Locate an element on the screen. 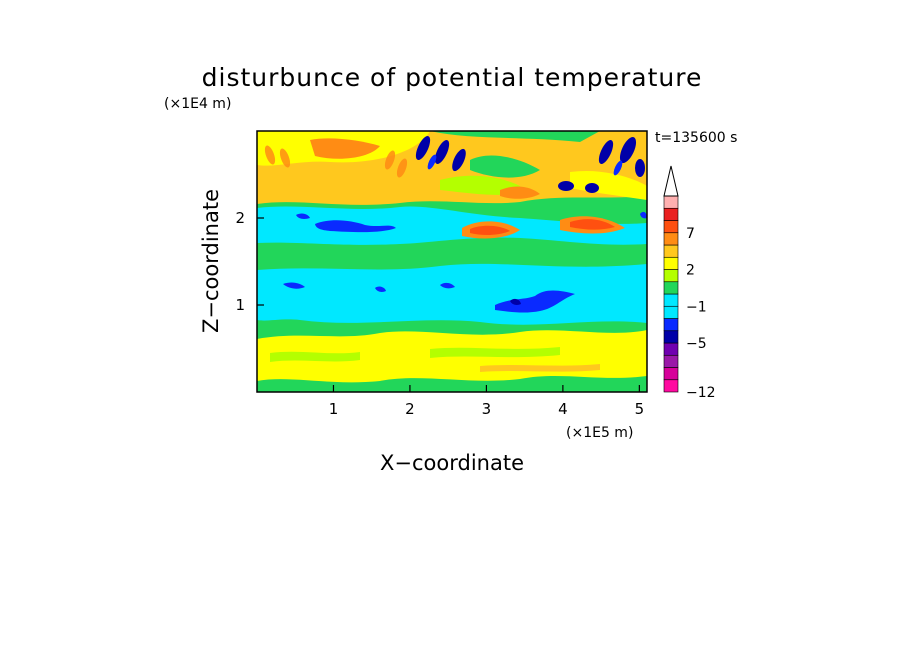 This screenshot has height=654, width=904. y-axis: 12 is located at coordinates (249, 261).